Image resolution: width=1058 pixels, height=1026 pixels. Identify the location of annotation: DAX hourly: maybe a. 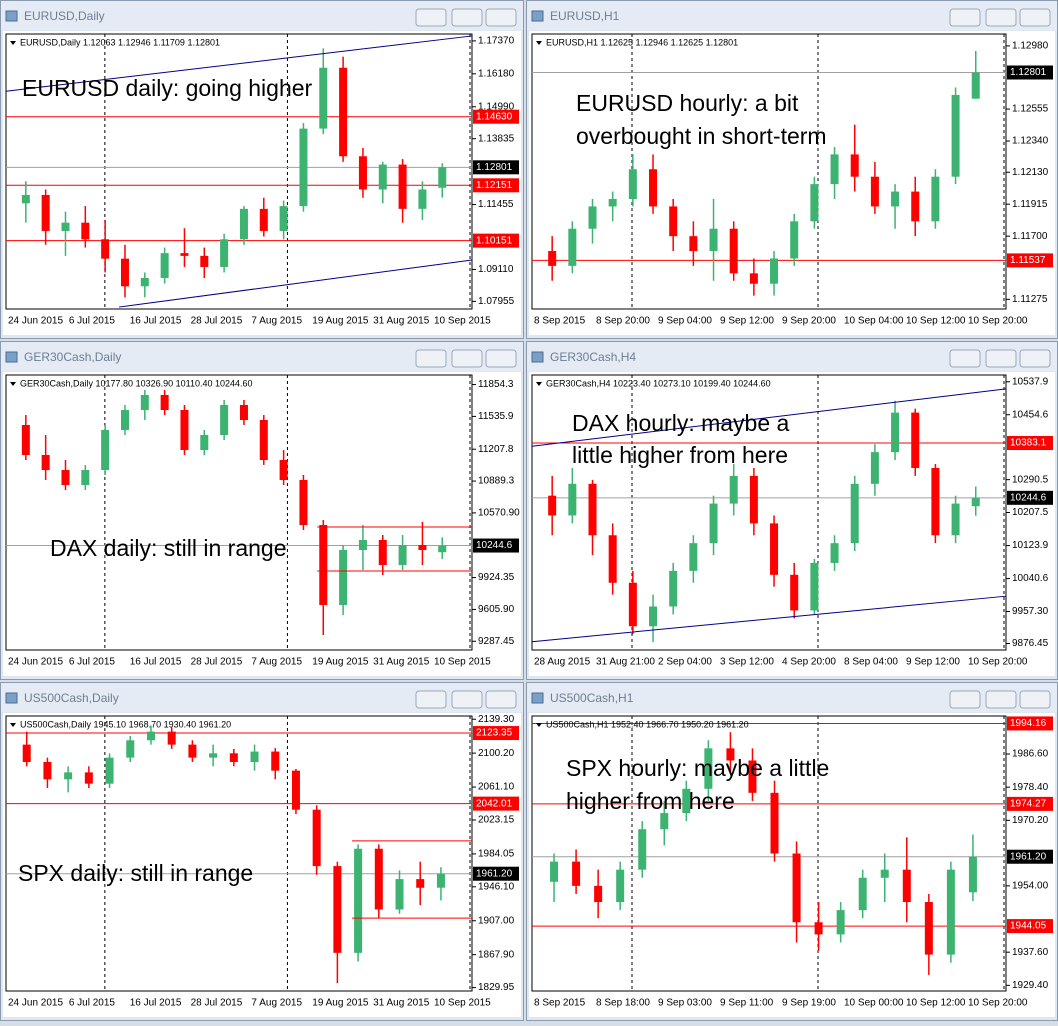
(681, 423).